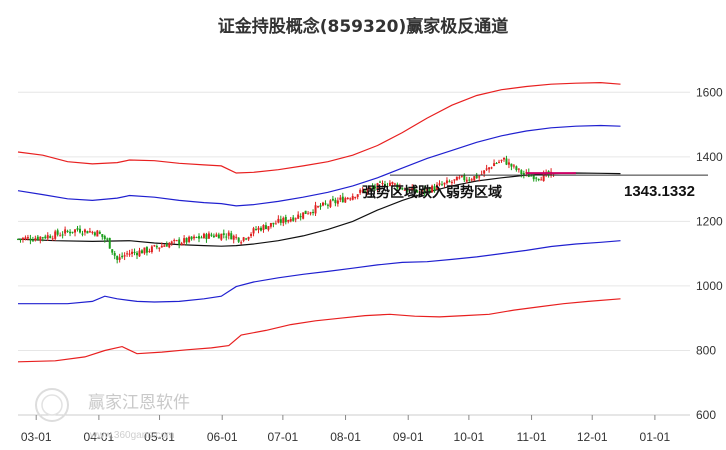 The height and width of the screenshot is (450, 726). Describe the element at coordinates (319, 209) in the screenshot. I see `band-mid-line` at that location.